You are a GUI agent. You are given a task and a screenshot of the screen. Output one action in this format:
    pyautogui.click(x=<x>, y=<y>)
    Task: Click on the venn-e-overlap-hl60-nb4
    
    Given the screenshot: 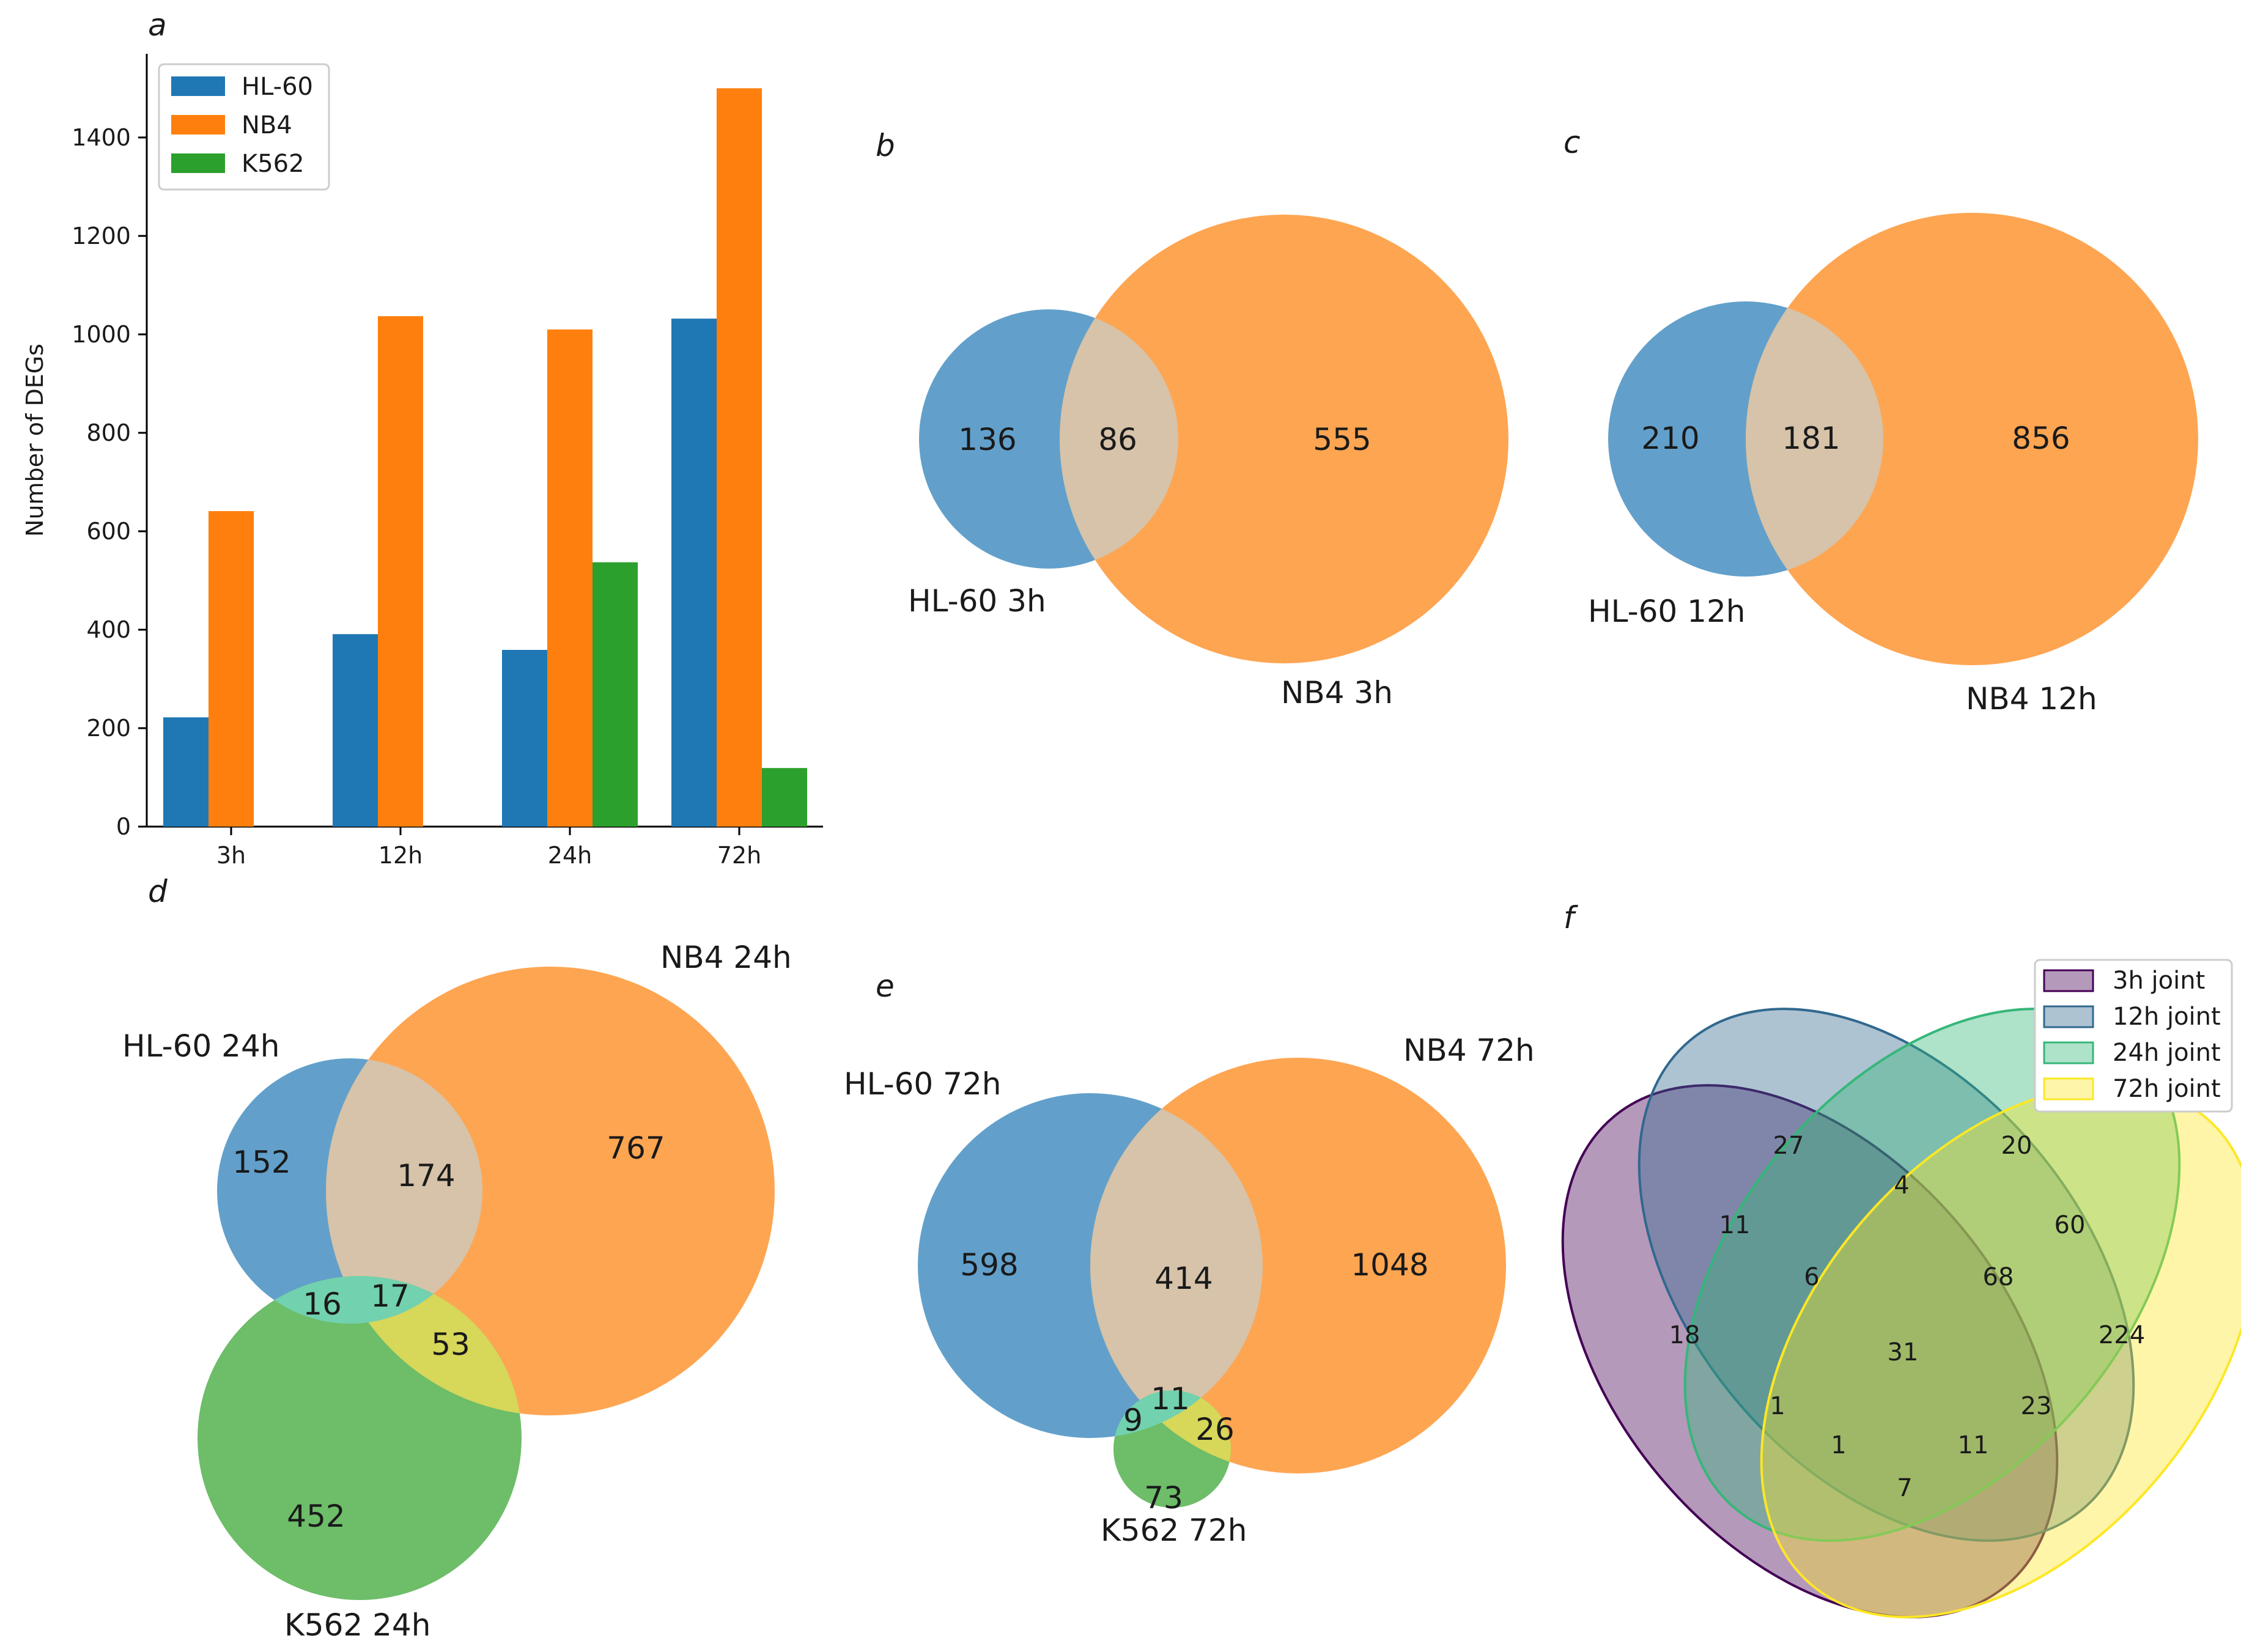 What is the action you would take?
    pyautogui.click(x=1177, y=1265)
    